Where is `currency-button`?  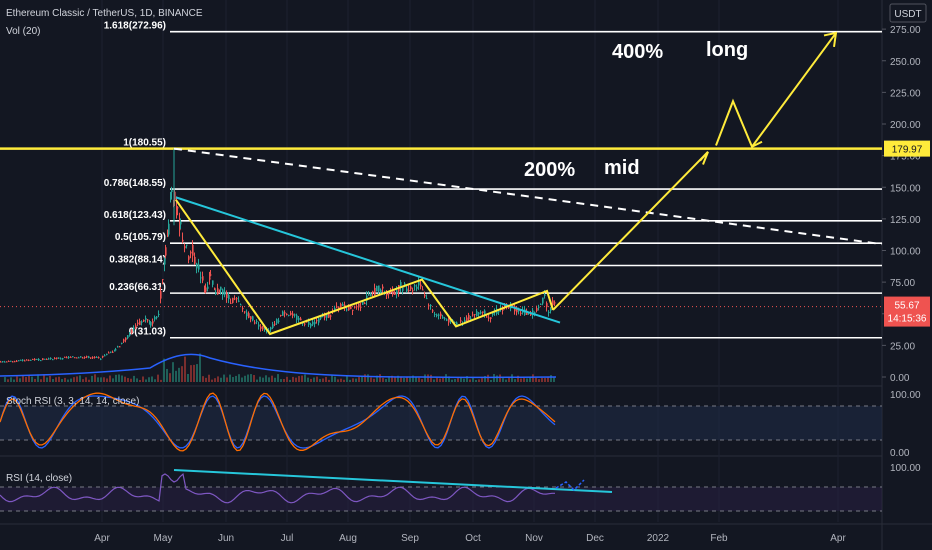 currency-button is located at coordinates (908, 13).